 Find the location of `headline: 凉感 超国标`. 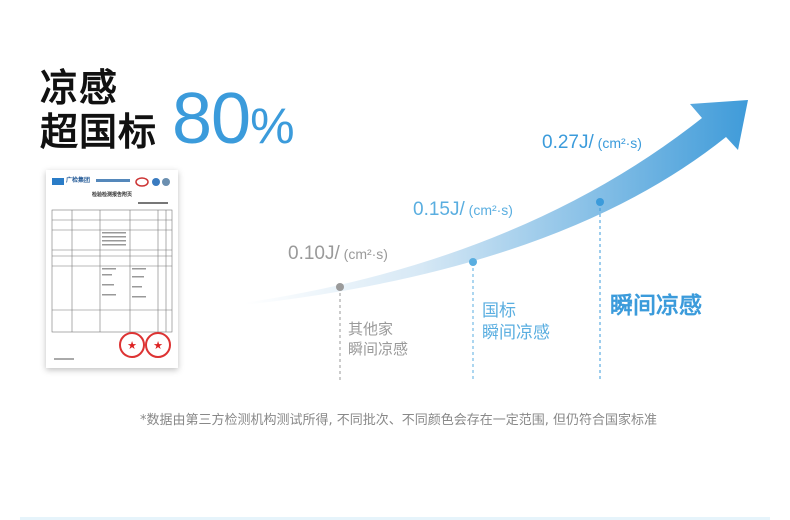

headline: 凉感 超国标 is located at coordinates (98, 110).